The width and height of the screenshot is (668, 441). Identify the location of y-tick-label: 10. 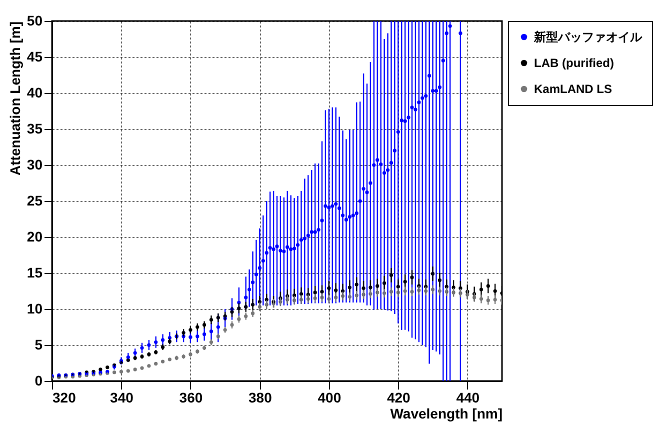
(34, 308).